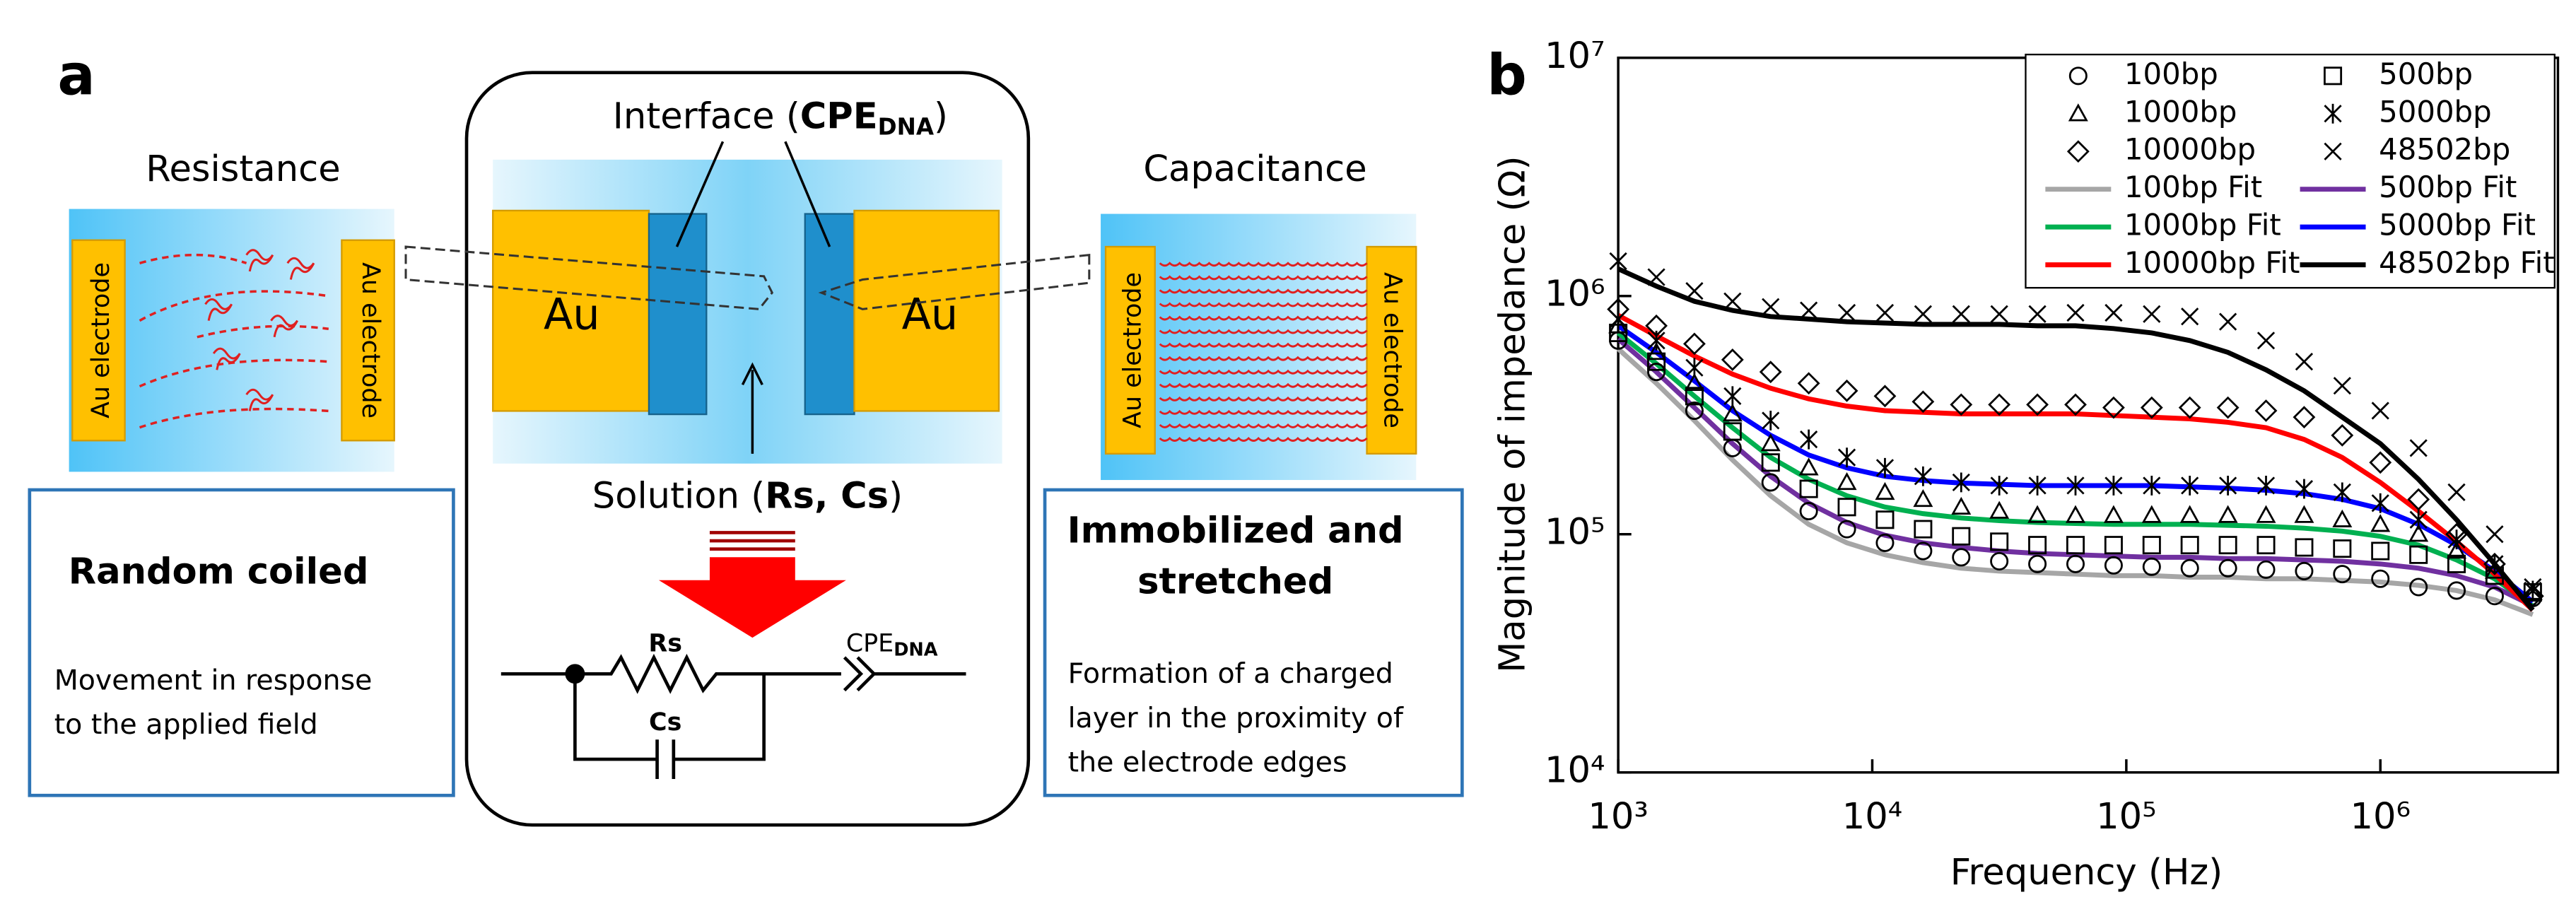  Describe the element at coordinates (76, 74) in the screenshot. I see `panel-label: a` at that location.